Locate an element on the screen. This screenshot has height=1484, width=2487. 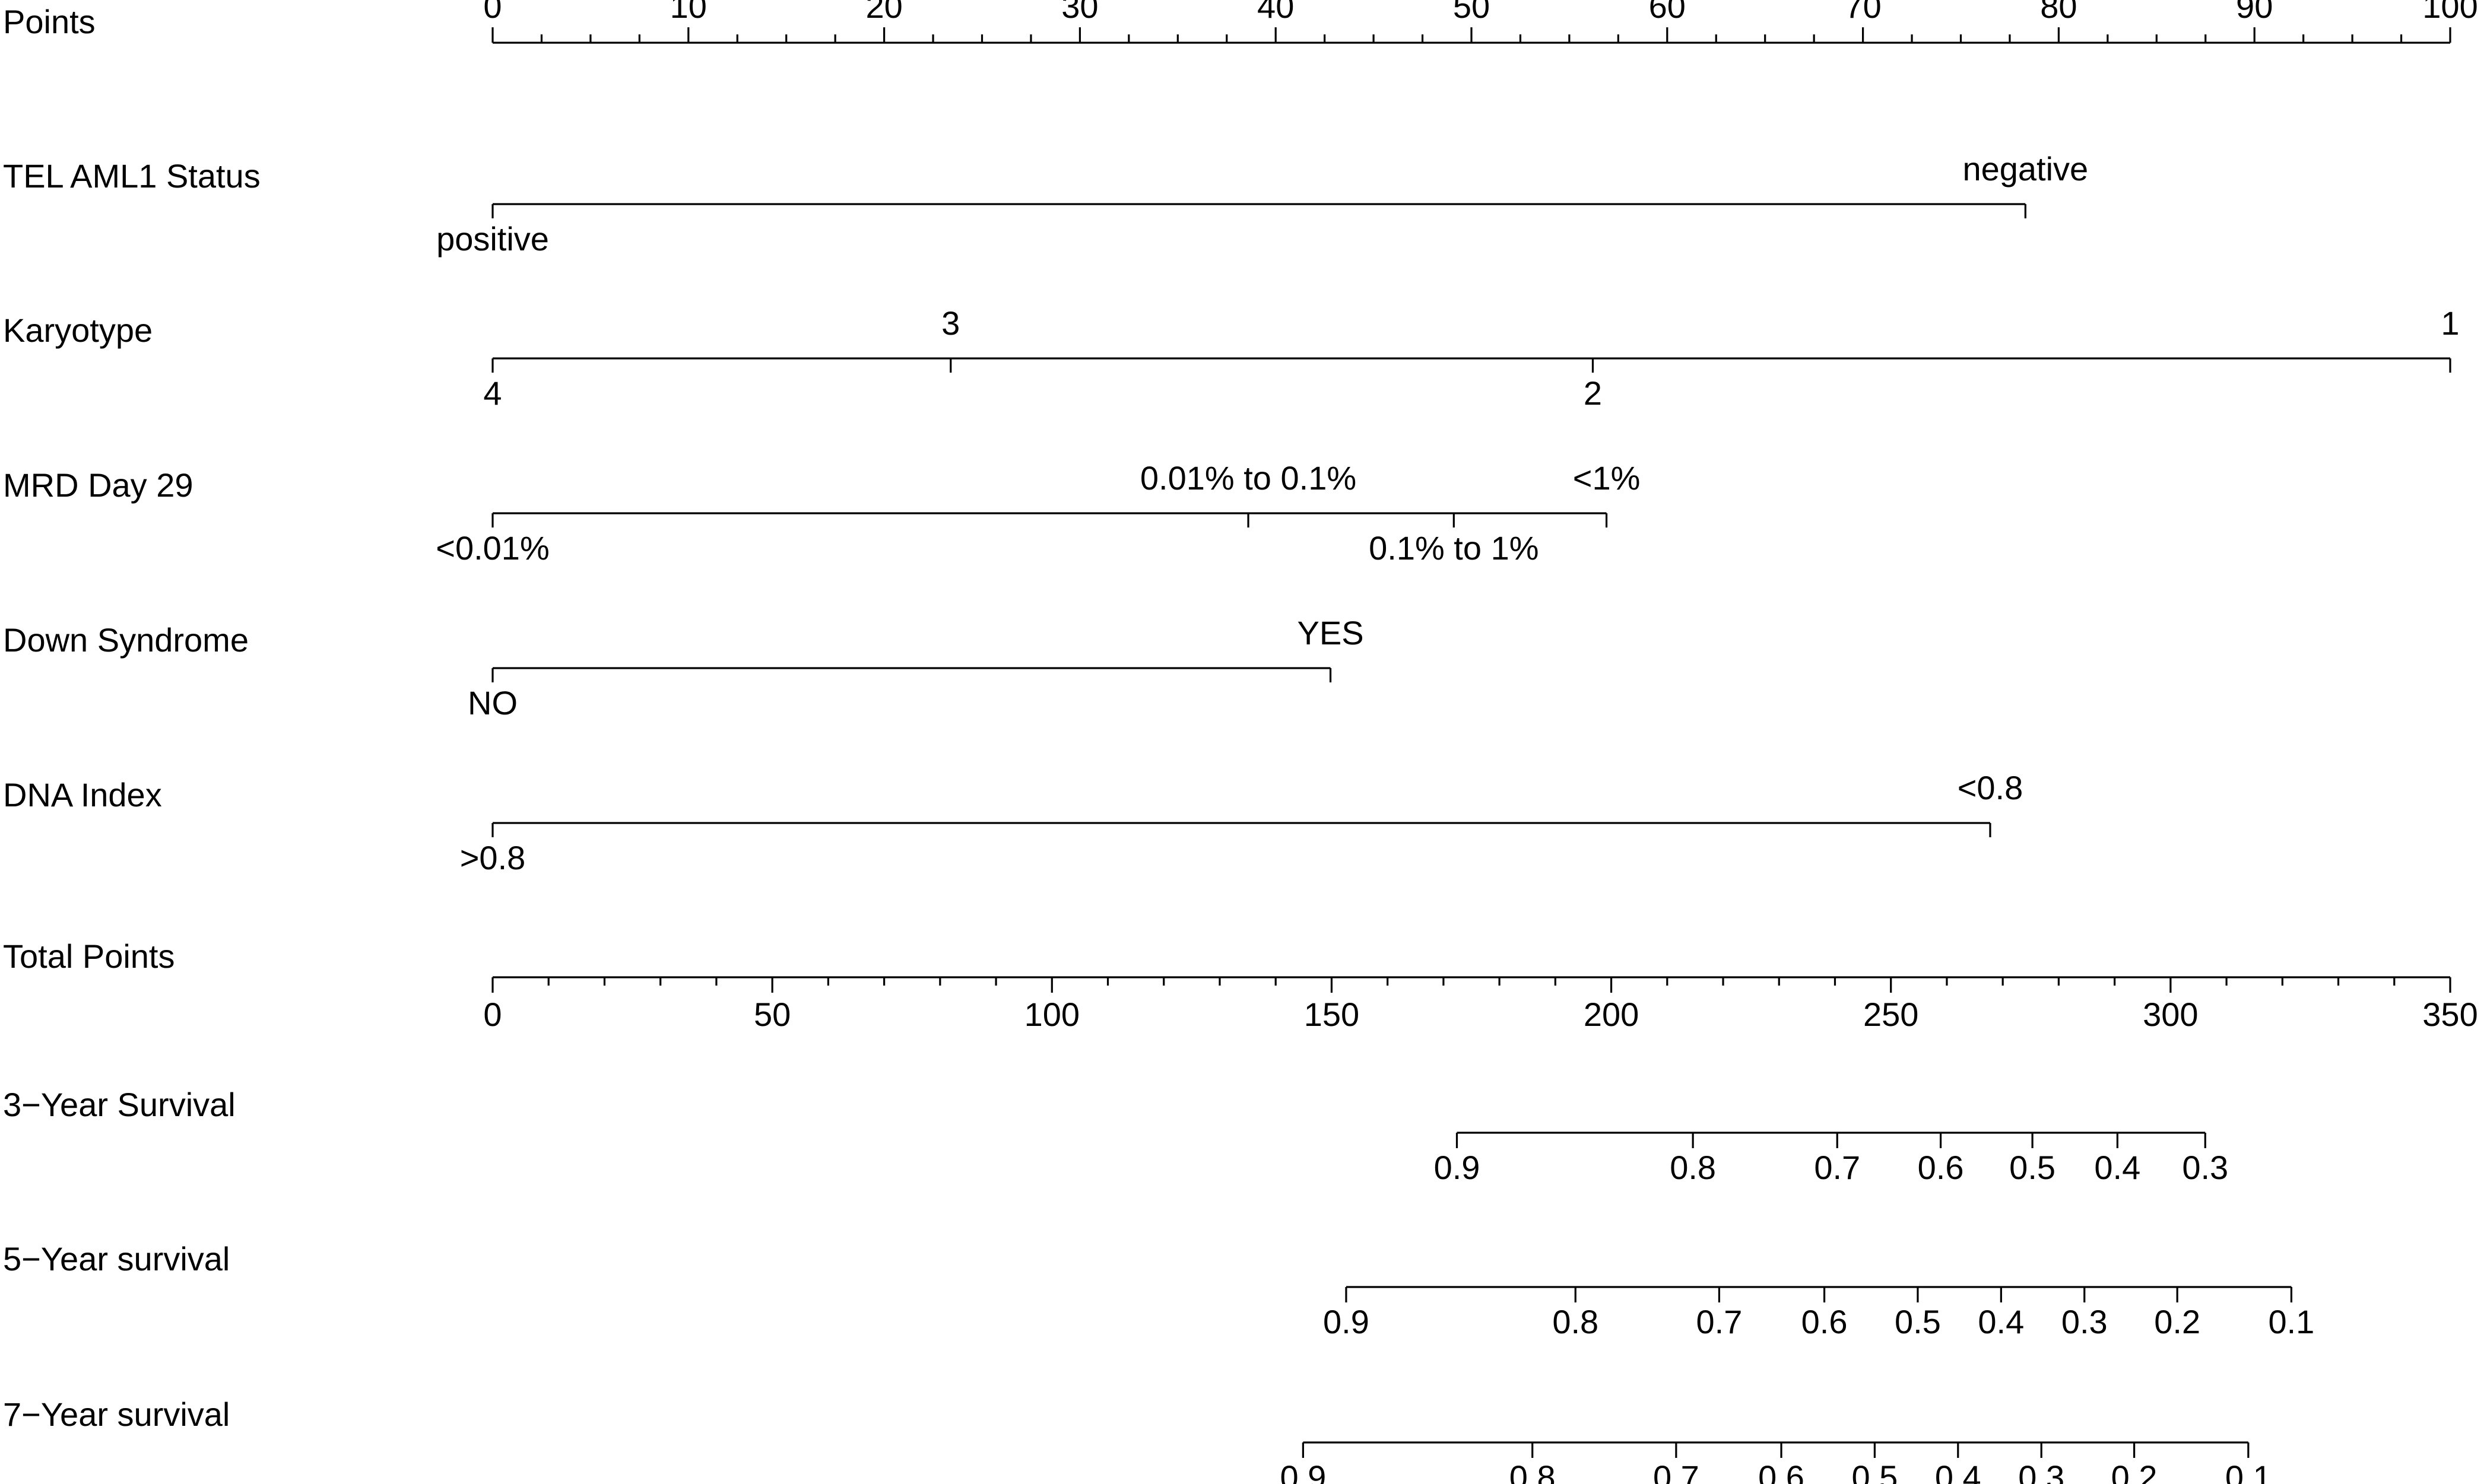
points-tick-label: 80 is located at coordinates (2058, 12).